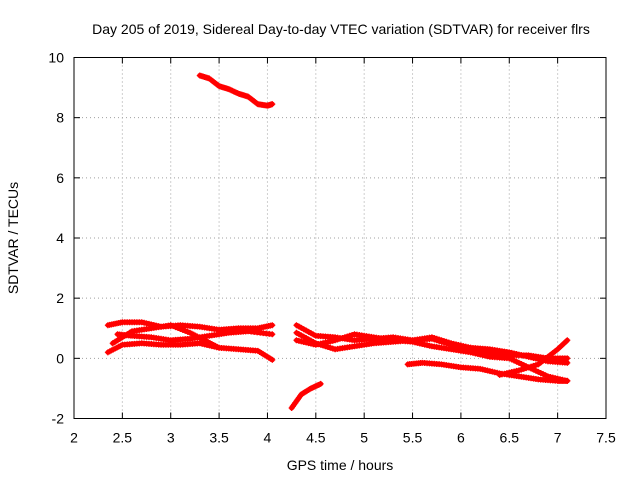  What do you see at coordinates (510, 438) in the screenshot?
I see `x-tick-label: 6.5` at bounding box center [510, 438].